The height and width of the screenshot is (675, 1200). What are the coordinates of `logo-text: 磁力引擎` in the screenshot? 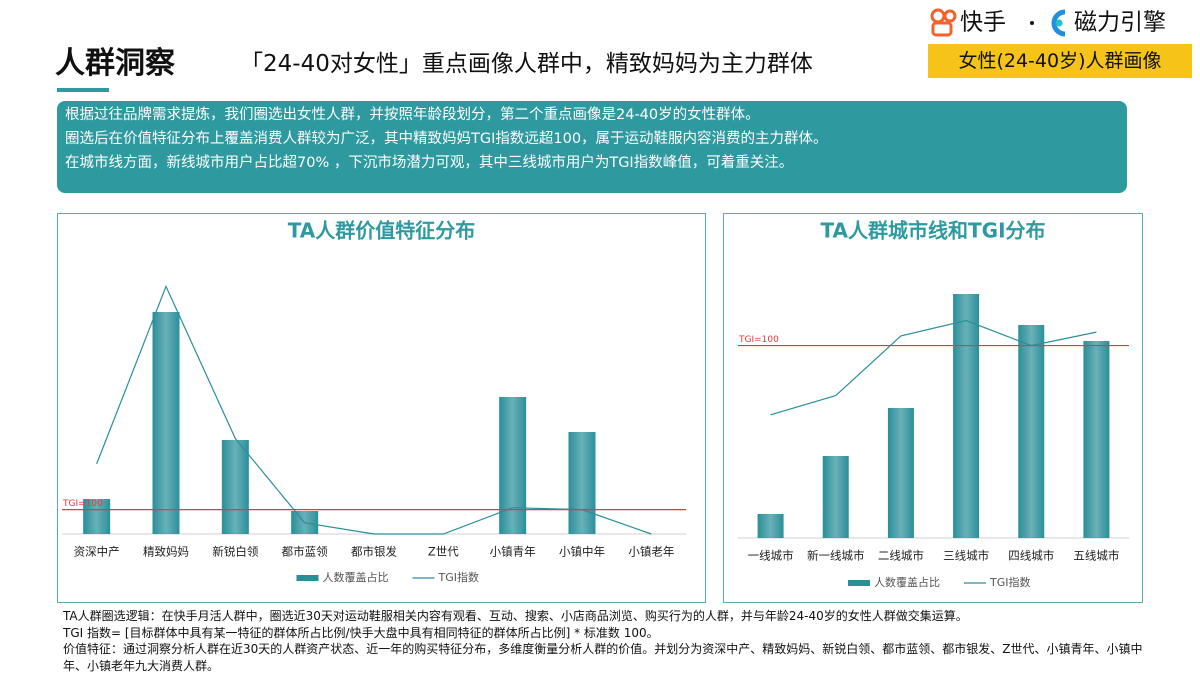 It's located at (1120, 23).